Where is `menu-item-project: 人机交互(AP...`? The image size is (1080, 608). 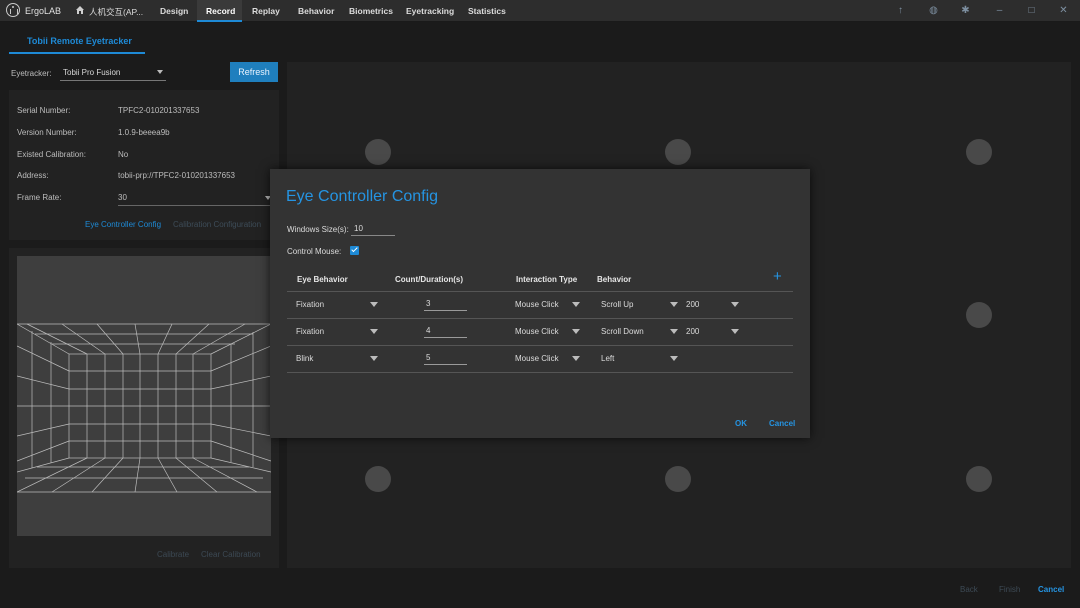 menu-item-project: 人机交互(AP... is located at coordinates (116, 12).